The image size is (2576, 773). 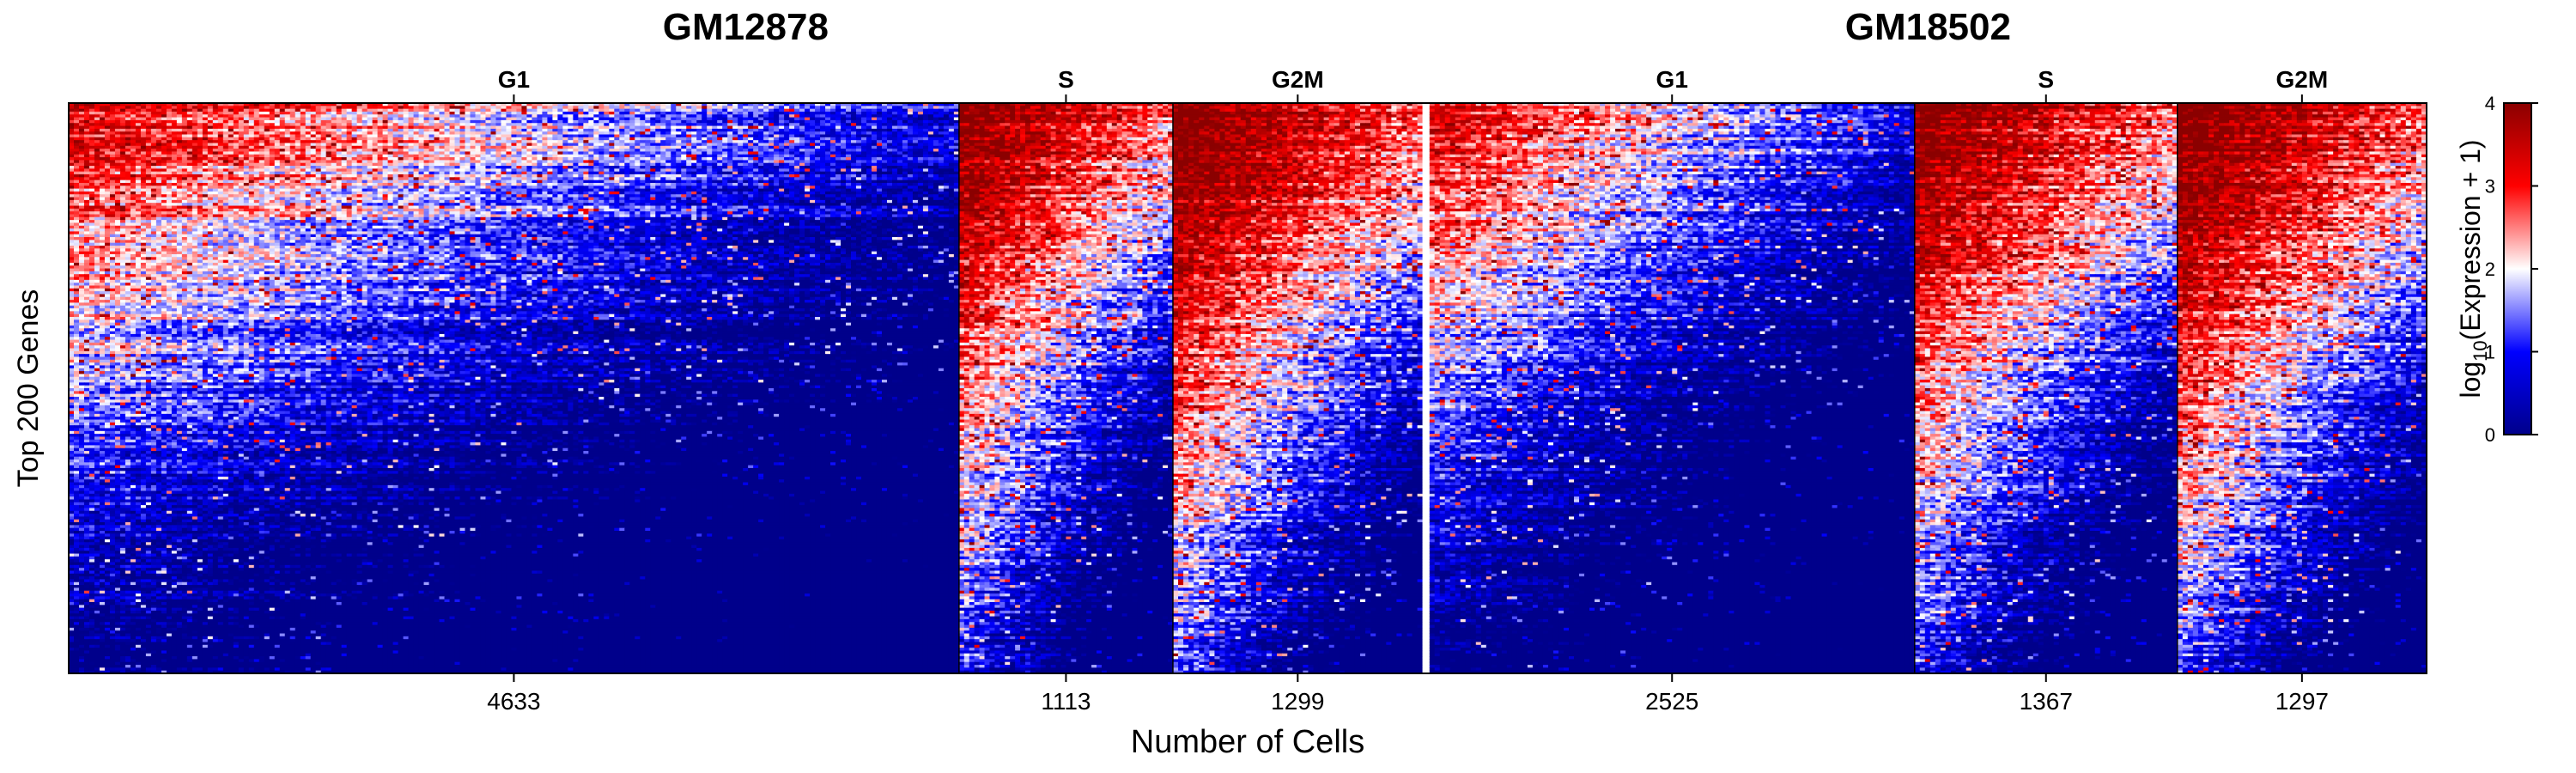 What do you see at coordinates (2302, 701) in the screenshot?
I see `cell-count-label: 1297` at bounding box center [2302, 701].